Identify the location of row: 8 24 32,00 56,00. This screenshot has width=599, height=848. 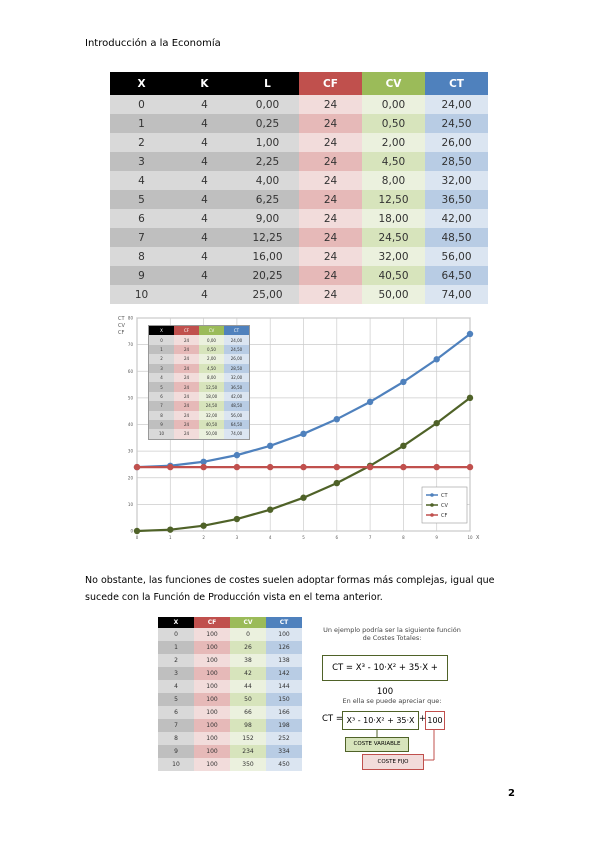
(199, 415).